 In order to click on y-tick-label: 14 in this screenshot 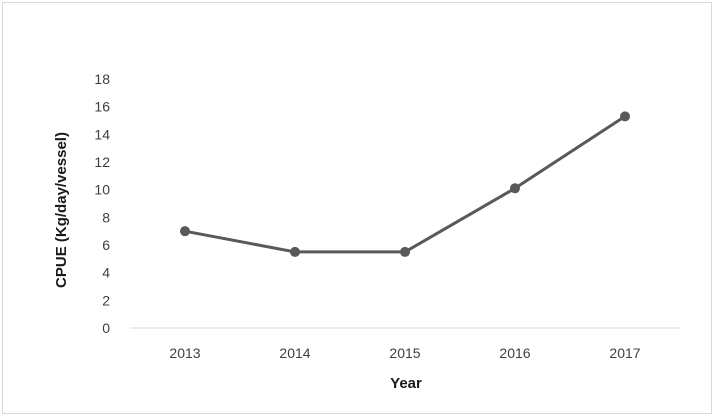, I will do `click(102, 134)`.